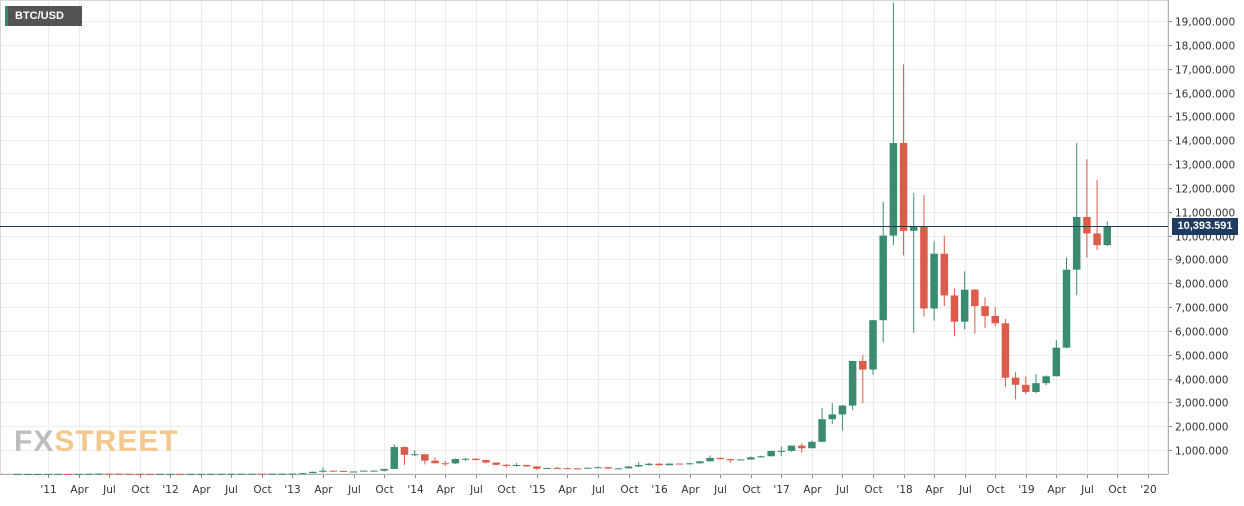 The image size is (1244, 506). I want to click on watermark-part1: FX, so click(34, 441).